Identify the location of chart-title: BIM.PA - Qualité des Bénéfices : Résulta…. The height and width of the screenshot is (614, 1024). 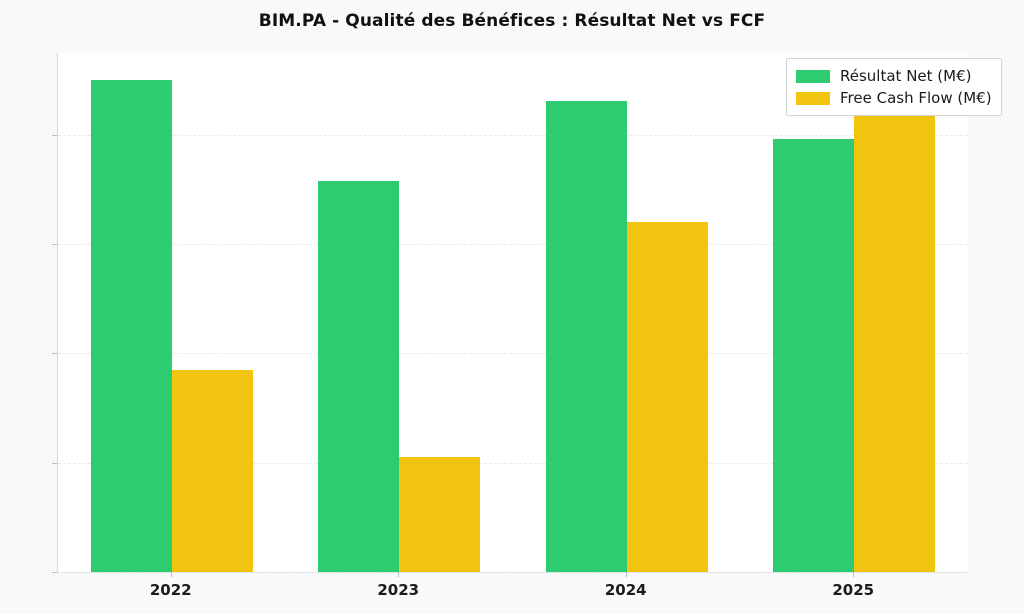
(512, 21).